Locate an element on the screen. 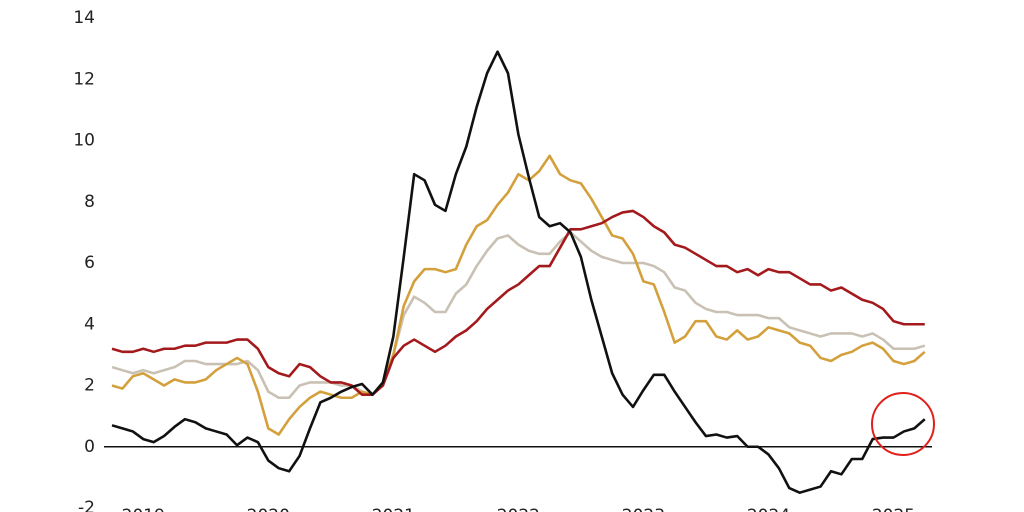 The image size is (1024, 512). y-tick-label: 12 is located at coordinates (84, 79).